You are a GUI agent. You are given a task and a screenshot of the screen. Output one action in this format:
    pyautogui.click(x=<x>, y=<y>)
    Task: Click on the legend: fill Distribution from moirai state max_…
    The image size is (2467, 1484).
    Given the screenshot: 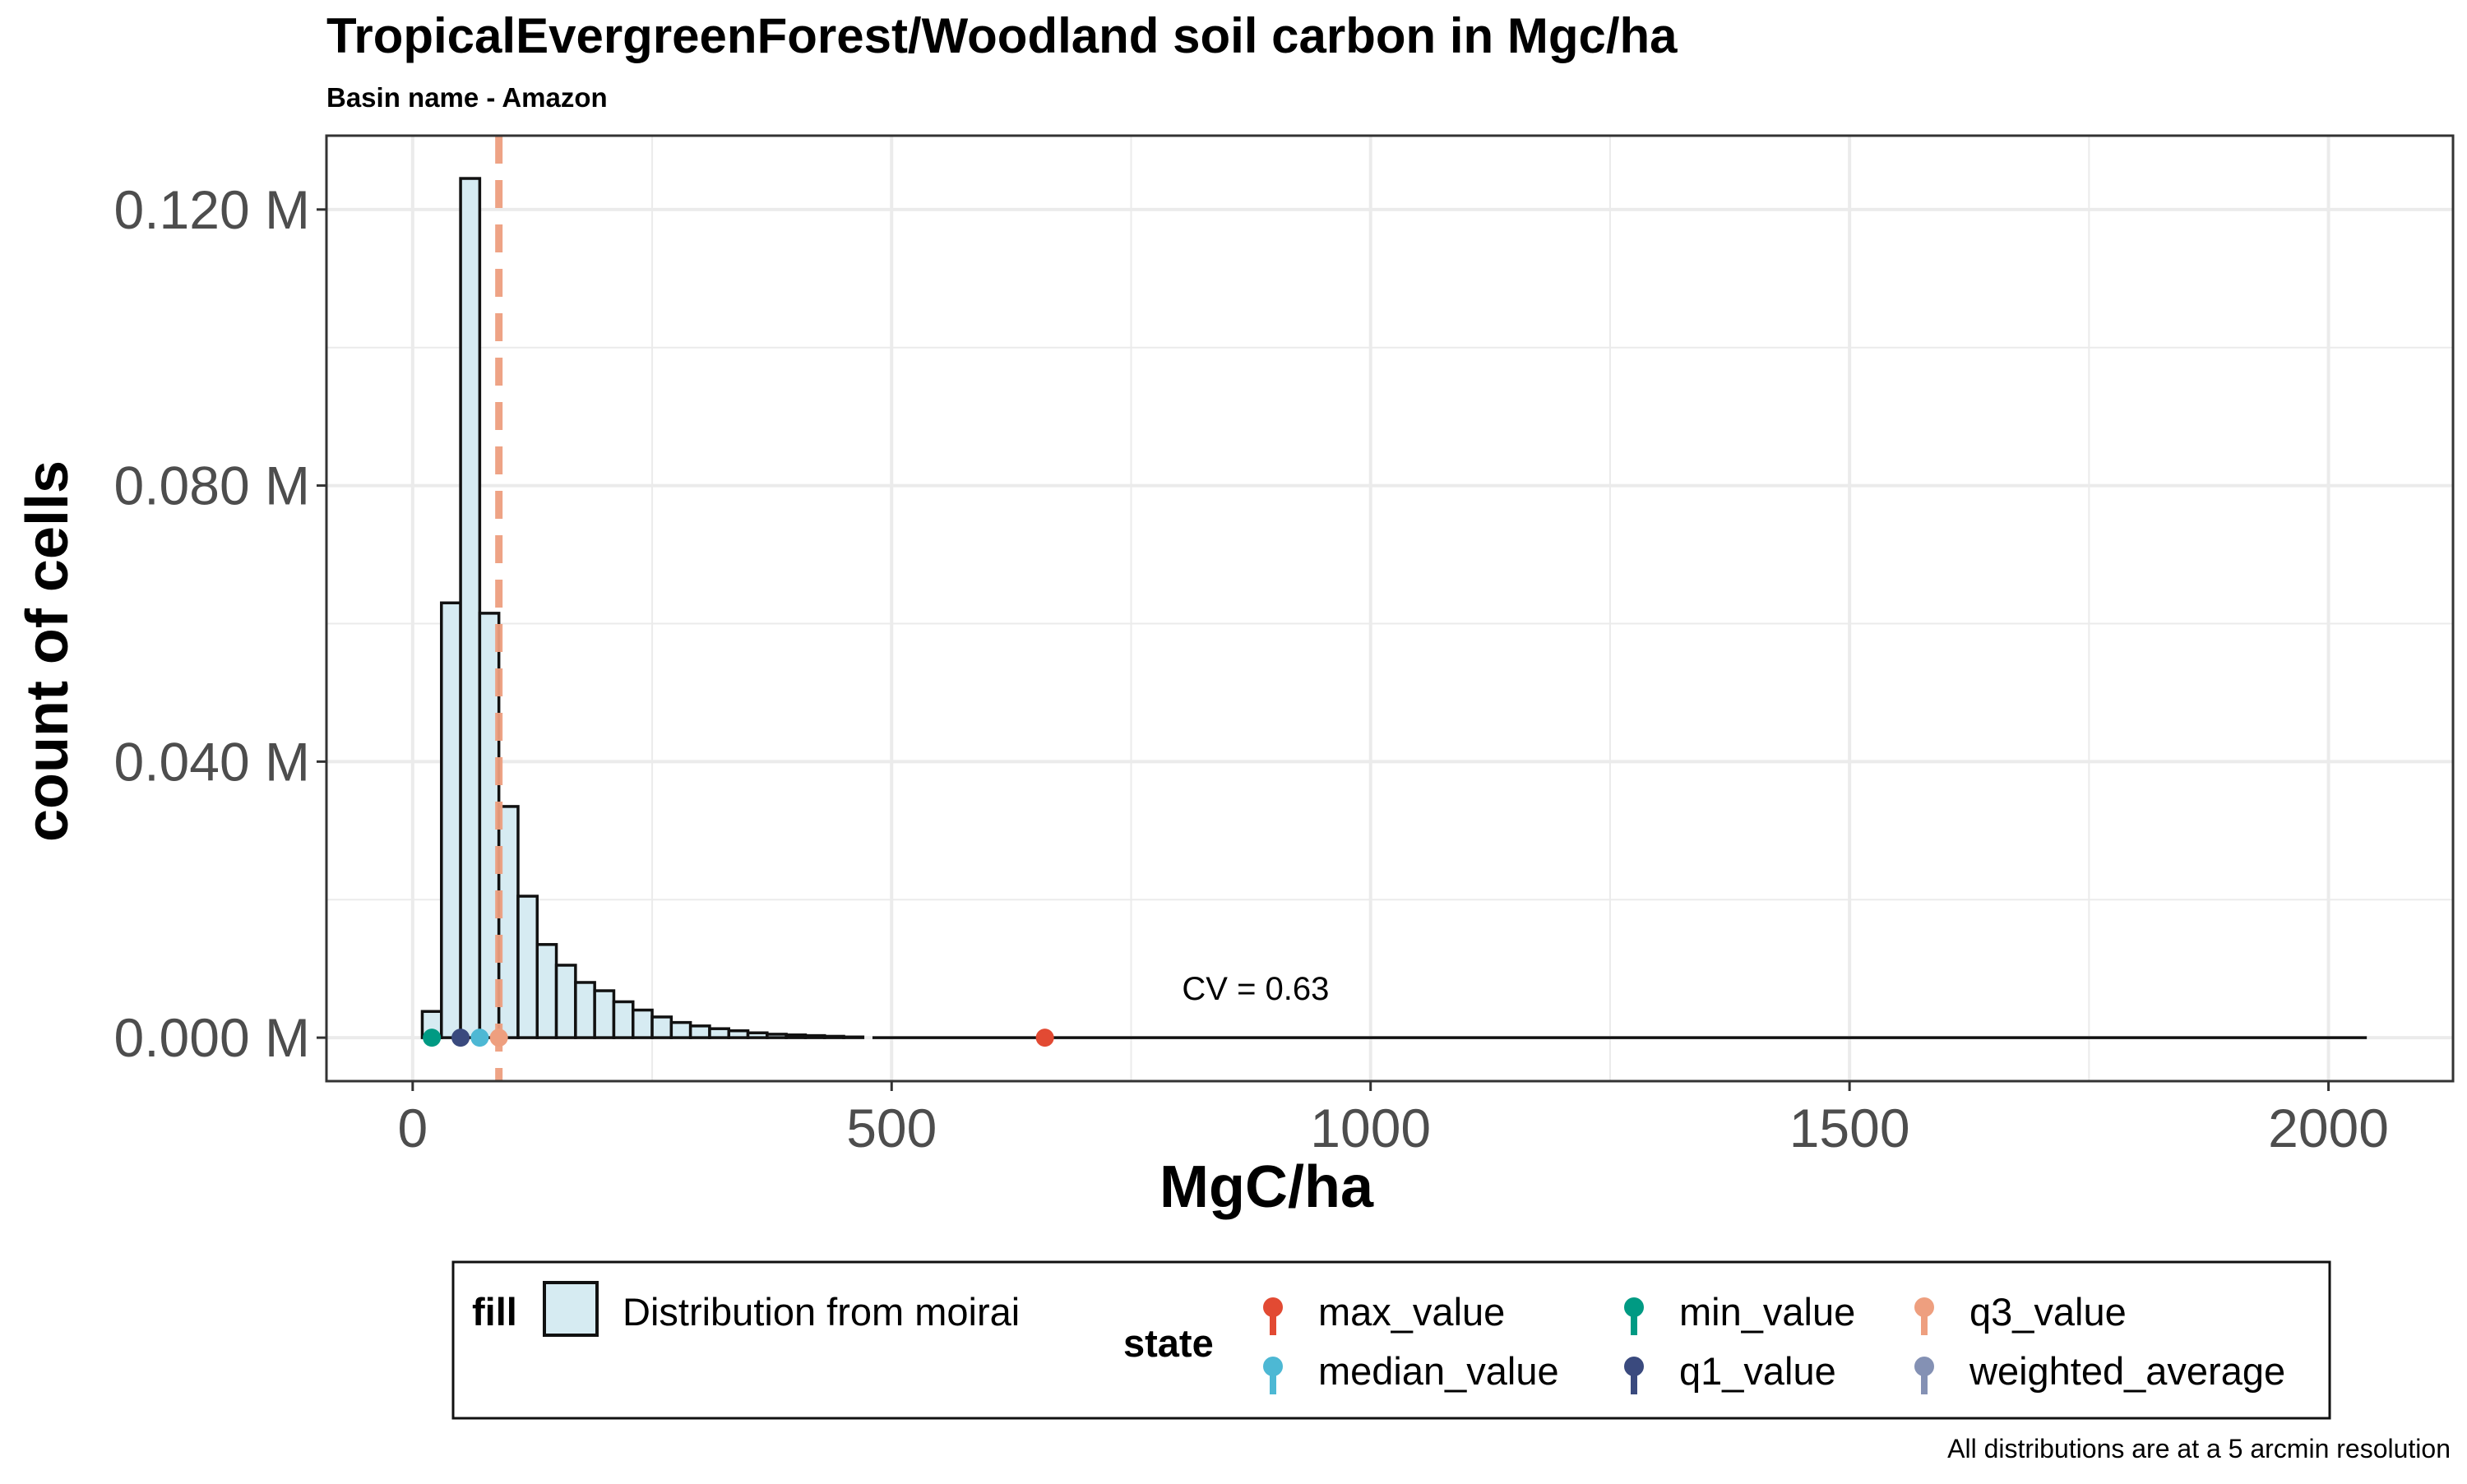 What is the action you would take?
    pyautogui.click(x=1391, y=1340)
    